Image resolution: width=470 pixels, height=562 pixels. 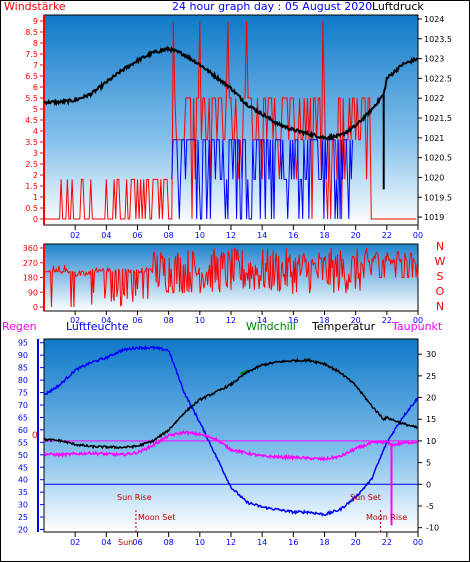 I want to click on bottom-left-tick-label: 95, so click(x=23, y=343).